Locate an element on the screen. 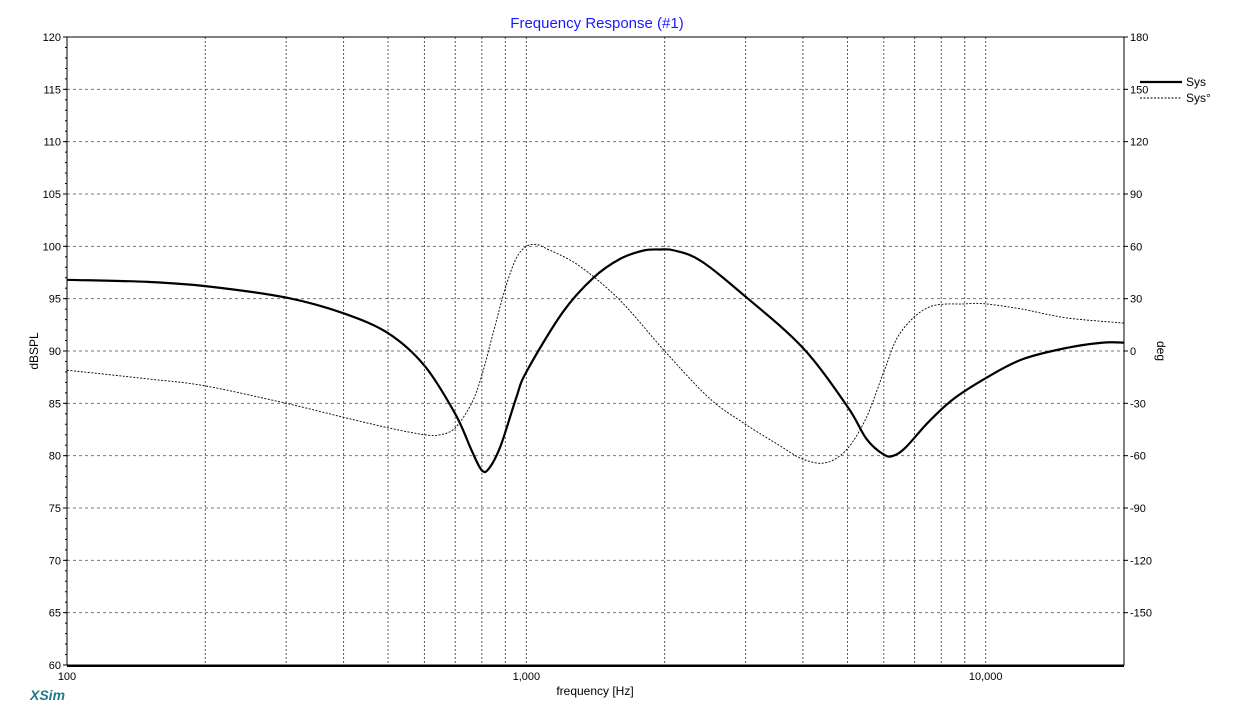  x-tick-label: 10,000 is located at coordinates (986, 677).